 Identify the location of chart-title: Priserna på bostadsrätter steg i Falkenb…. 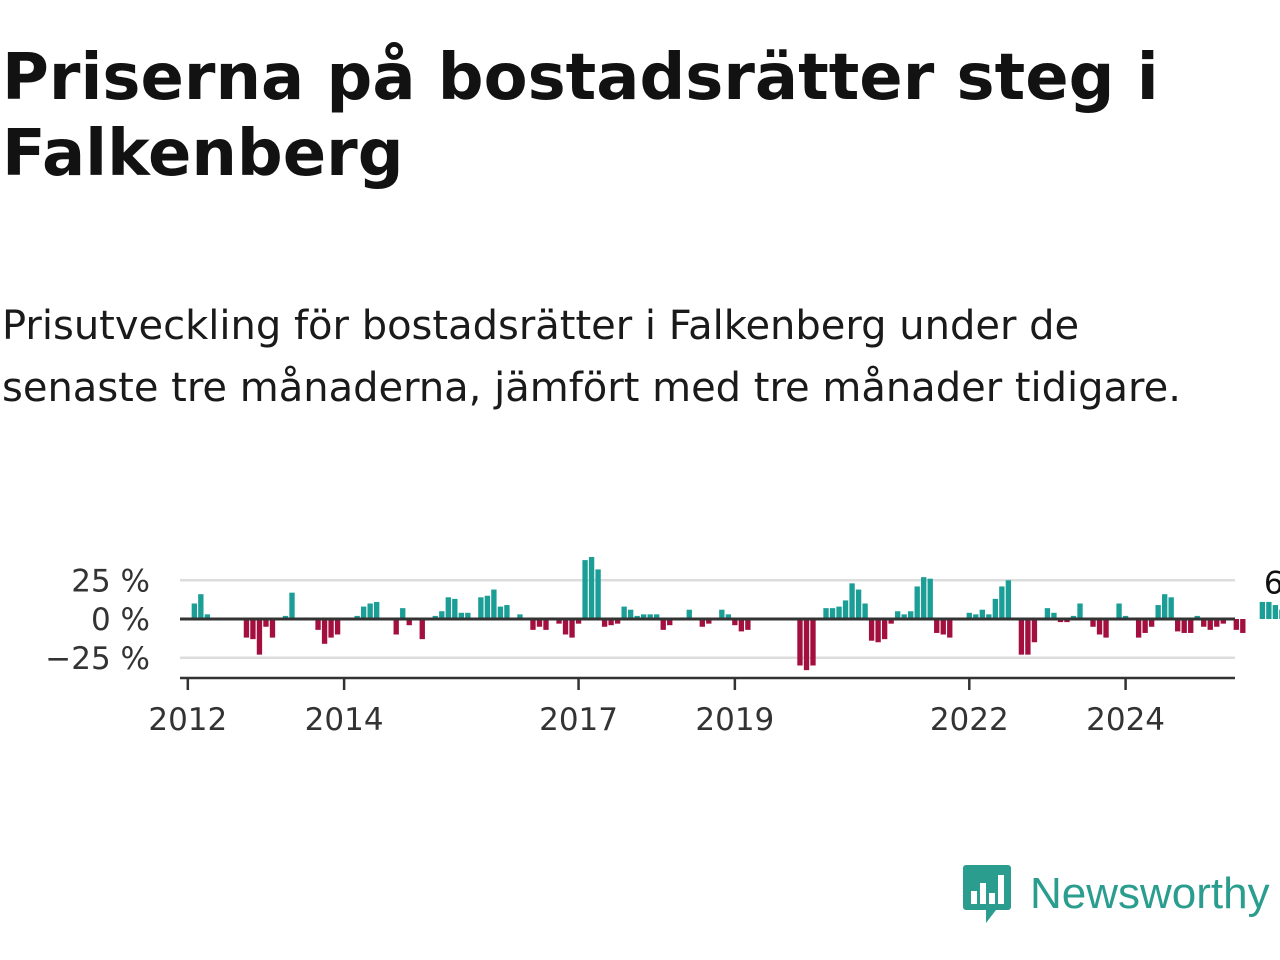
(580, 116).